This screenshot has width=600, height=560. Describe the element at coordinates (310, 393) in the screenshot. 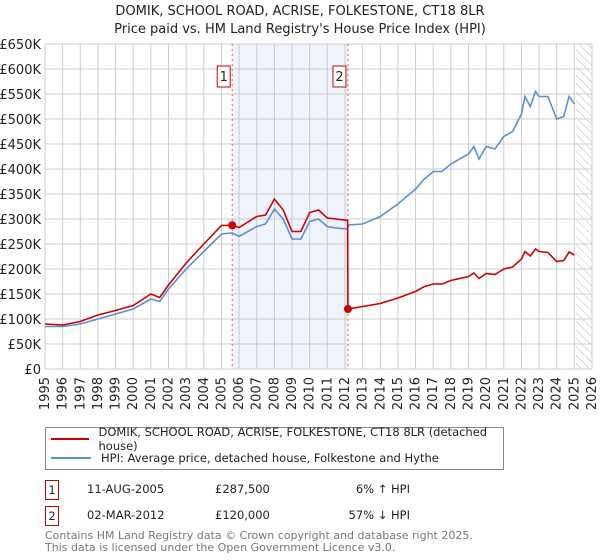

I see `x-tick-label: 2010` at that location.